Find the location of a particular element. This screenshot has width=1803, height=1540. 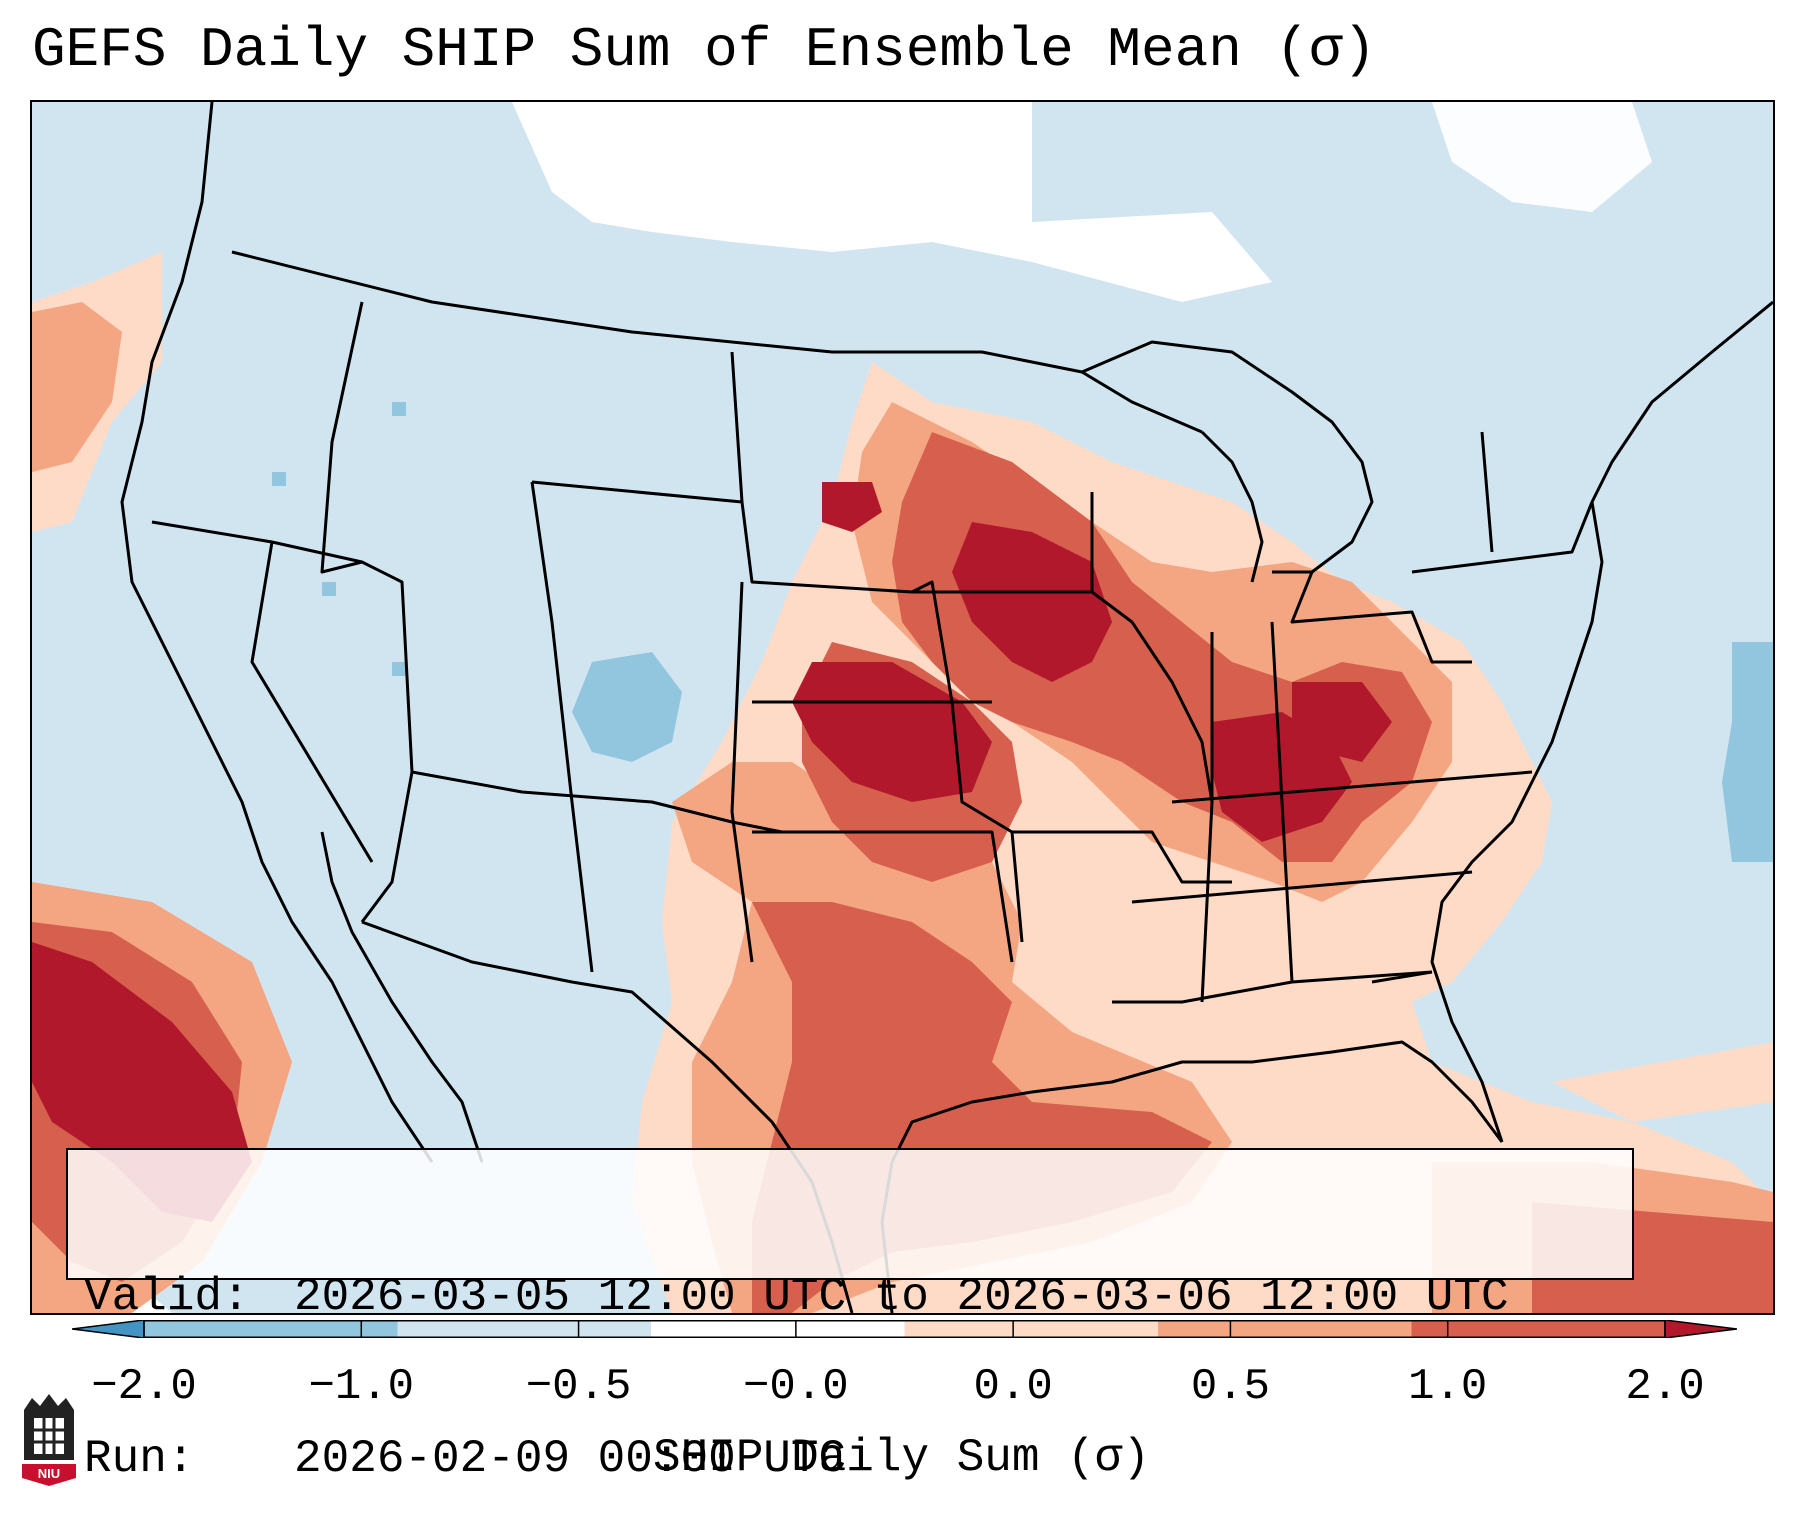

colorbar-tick-label: −0.5 is located at coordinates (578, 1387).